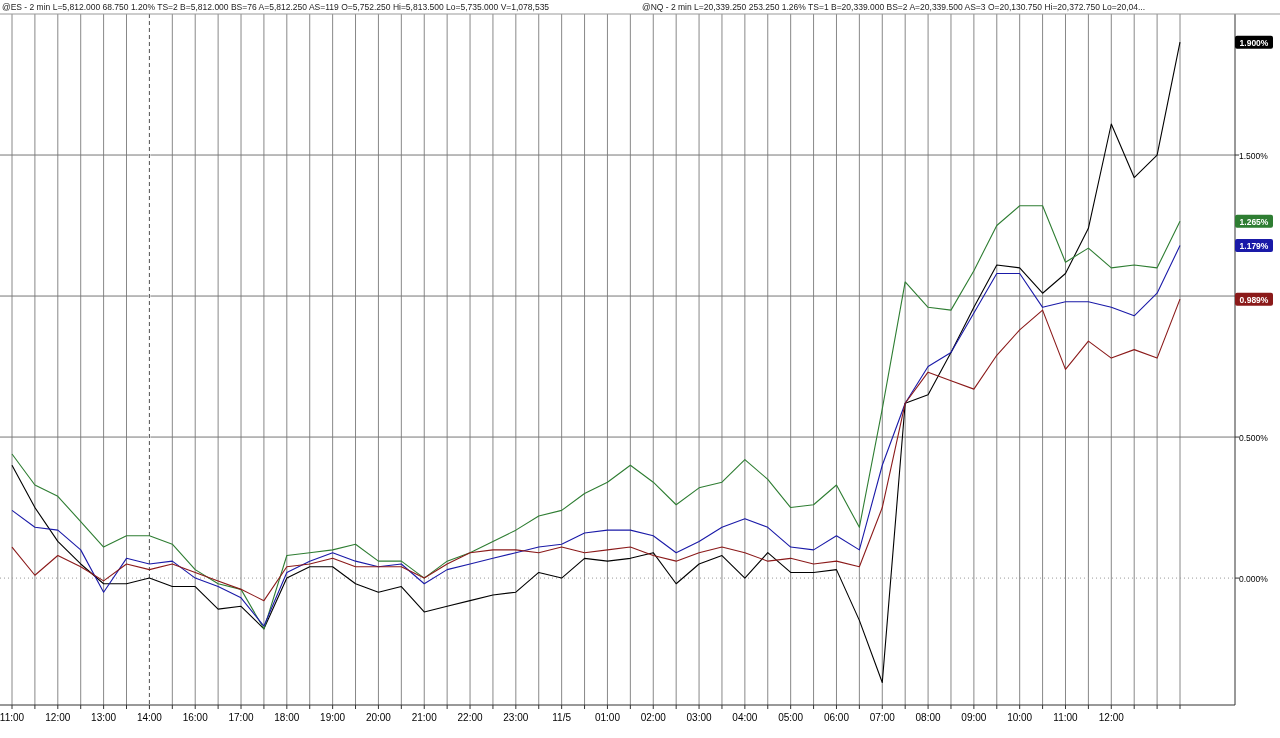 This screenshot has height=738, width=1280. I want to click on x-tick-label: 13:00, so click(104, 717).